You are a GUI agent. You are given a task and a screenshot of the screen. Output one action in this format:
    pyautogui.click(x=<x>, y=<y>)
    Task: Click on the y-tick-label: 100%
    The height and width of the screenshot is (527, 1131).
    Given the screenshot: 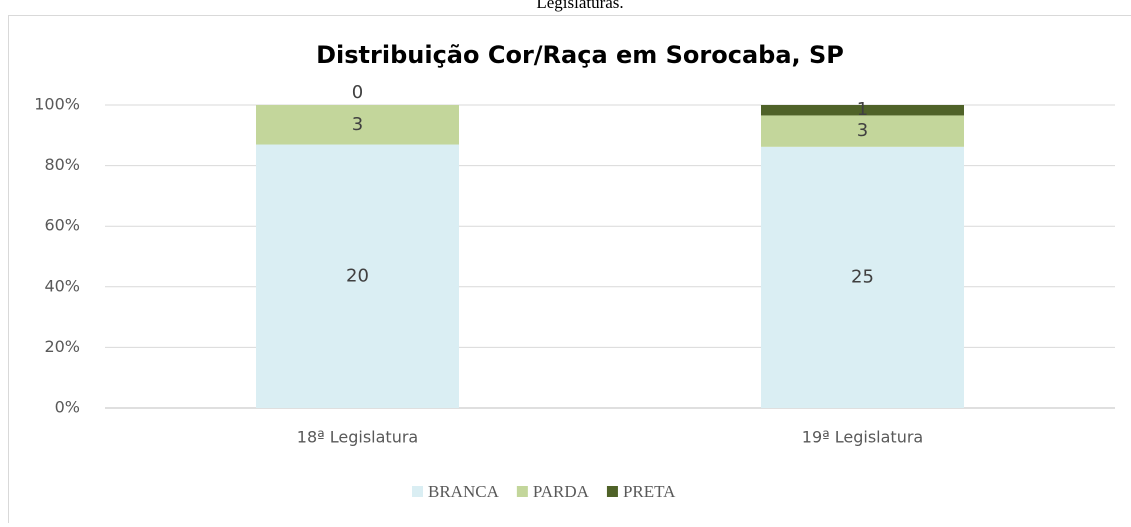 What is the action you would take?
    pyautogui.click(x=57, y=104)
    